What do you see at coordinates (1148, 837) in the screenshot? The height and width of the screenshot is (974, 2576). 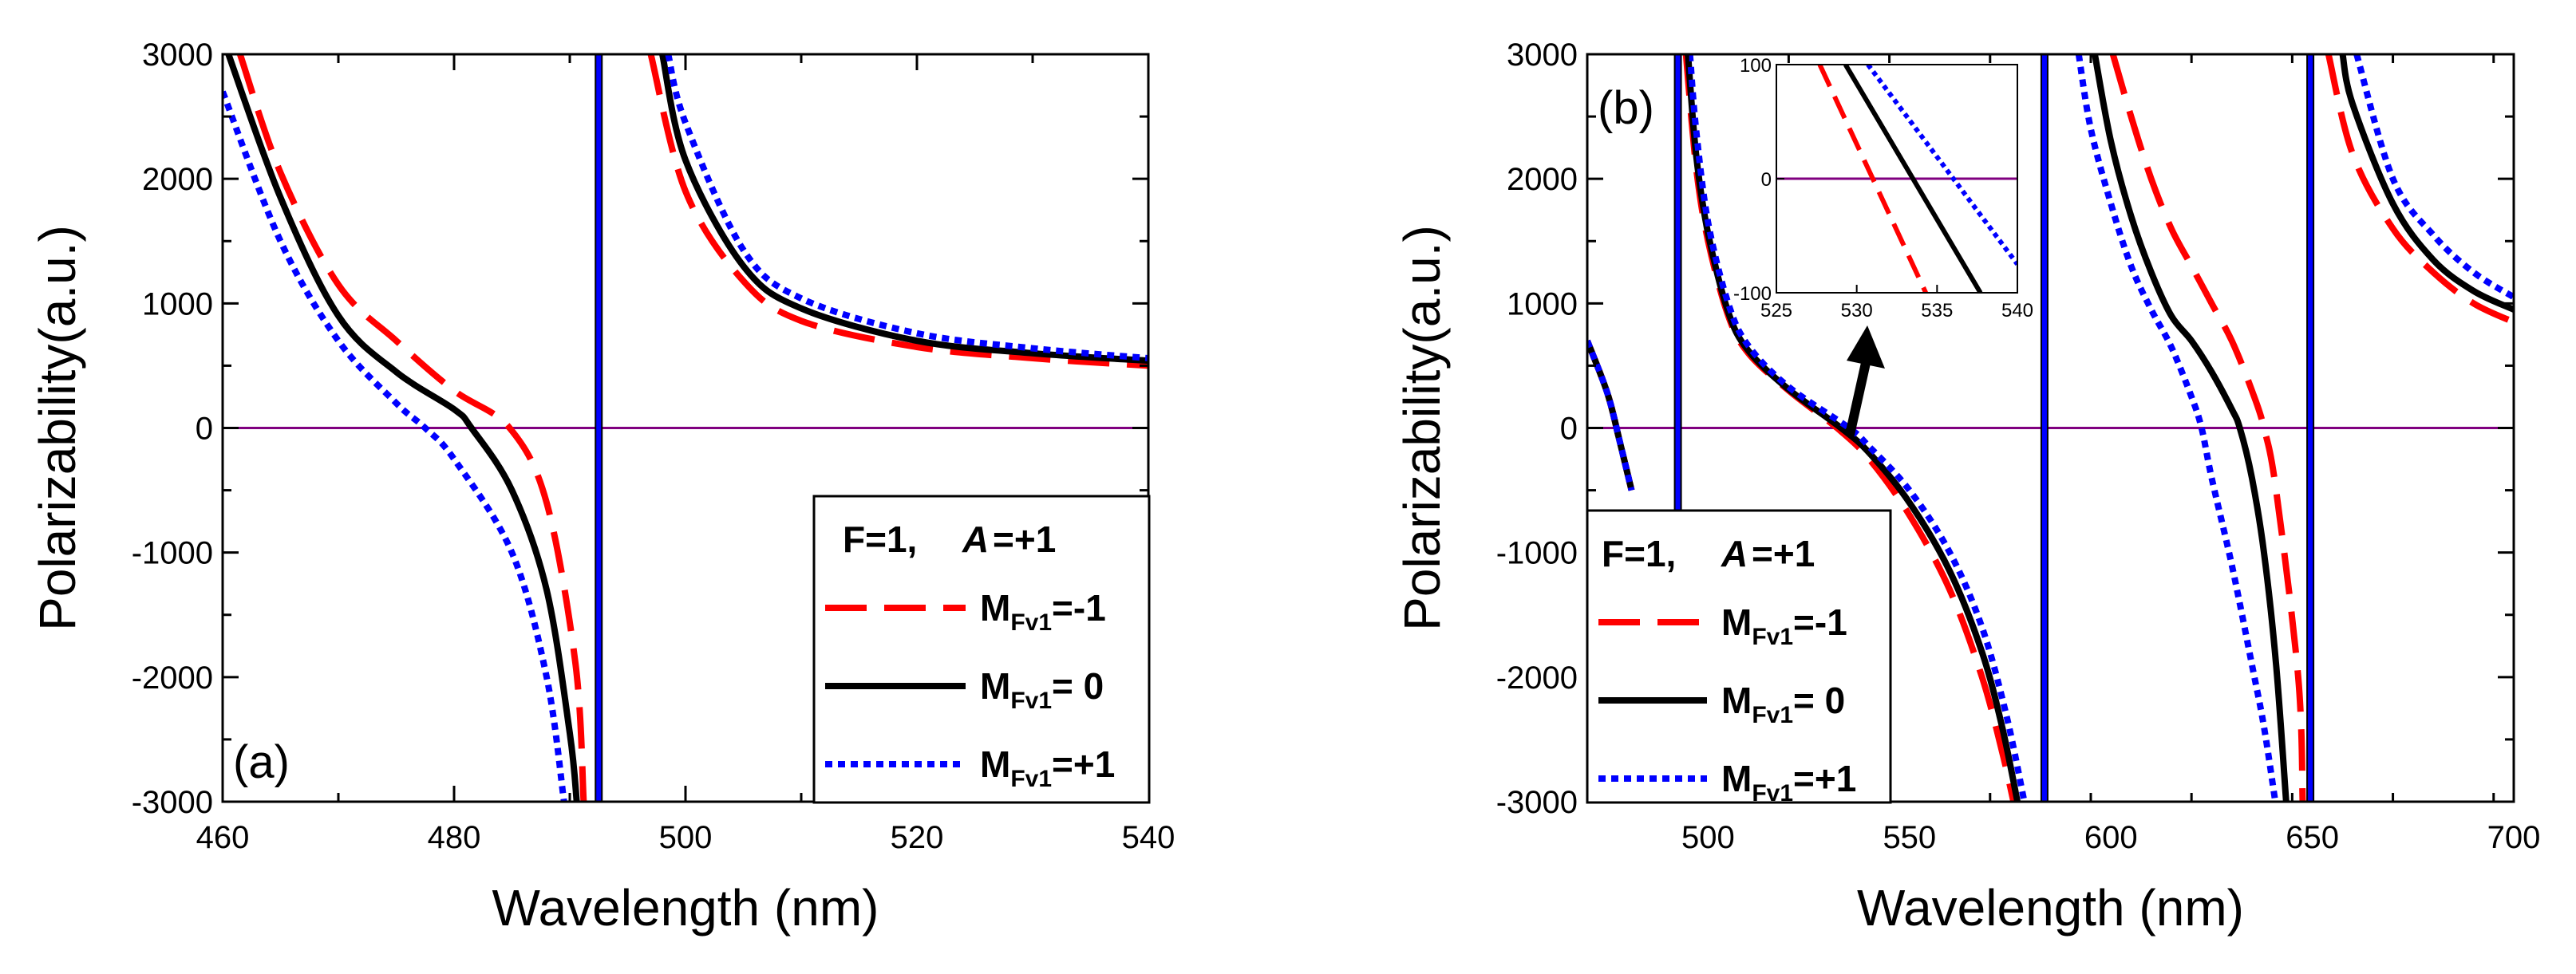 I see `x-tick-label: 540` at bounding box center [1148, 837].